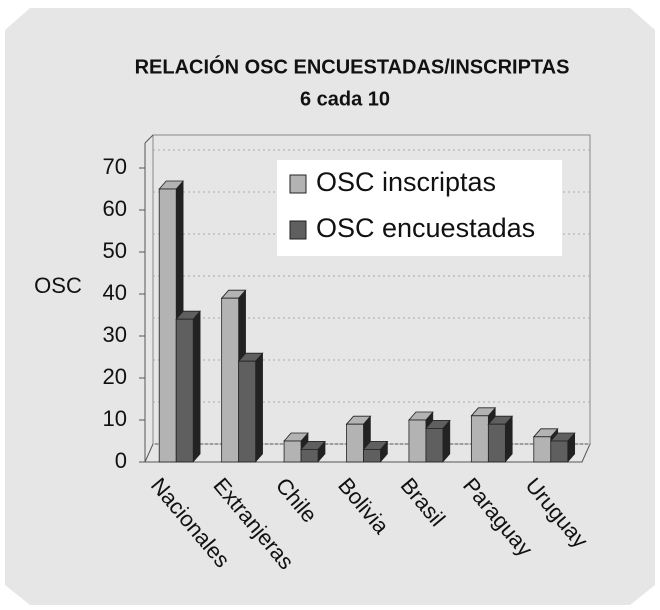 This screenshot has height=610, width=660. What do you see at coordinates (121, 460) in the screenshot?
I see `y-tick-label: 0` at bounding box center [121, 460].